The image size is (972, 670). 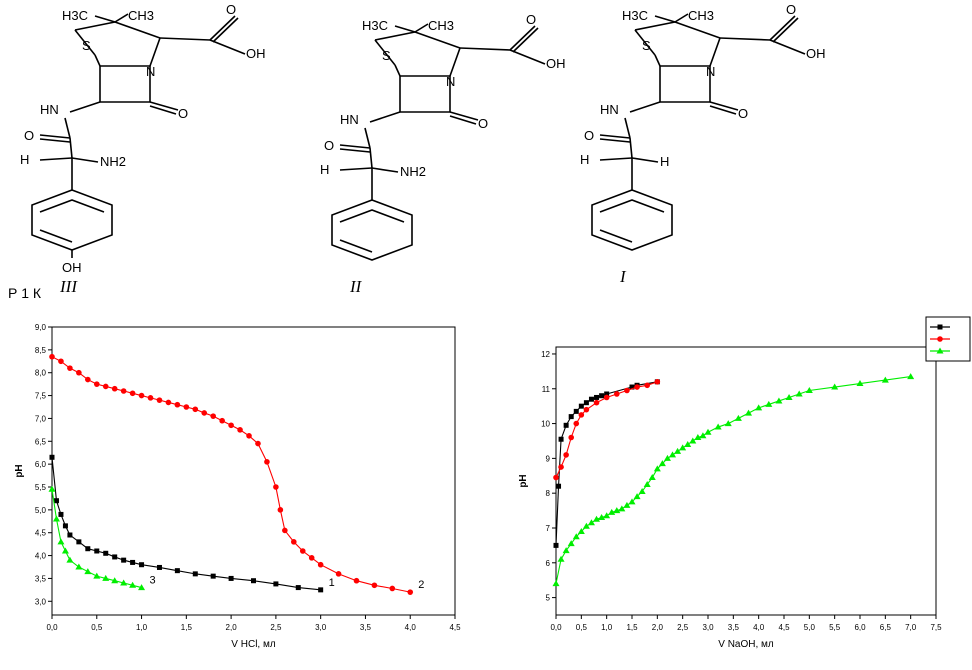 What do you see at coordinates (548, 528) in the screenshot?
I see `y-tick-label: 7` at bounding box center [548, 528].